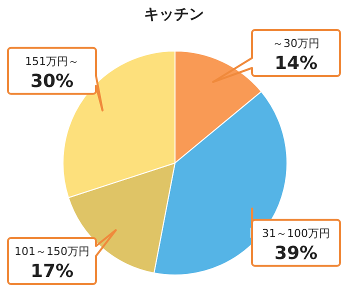 This screenshot has height=289, width=348. Describe the element at coordinates (52, 271) in the screenshot. I see `data-label: 17%` at that location.